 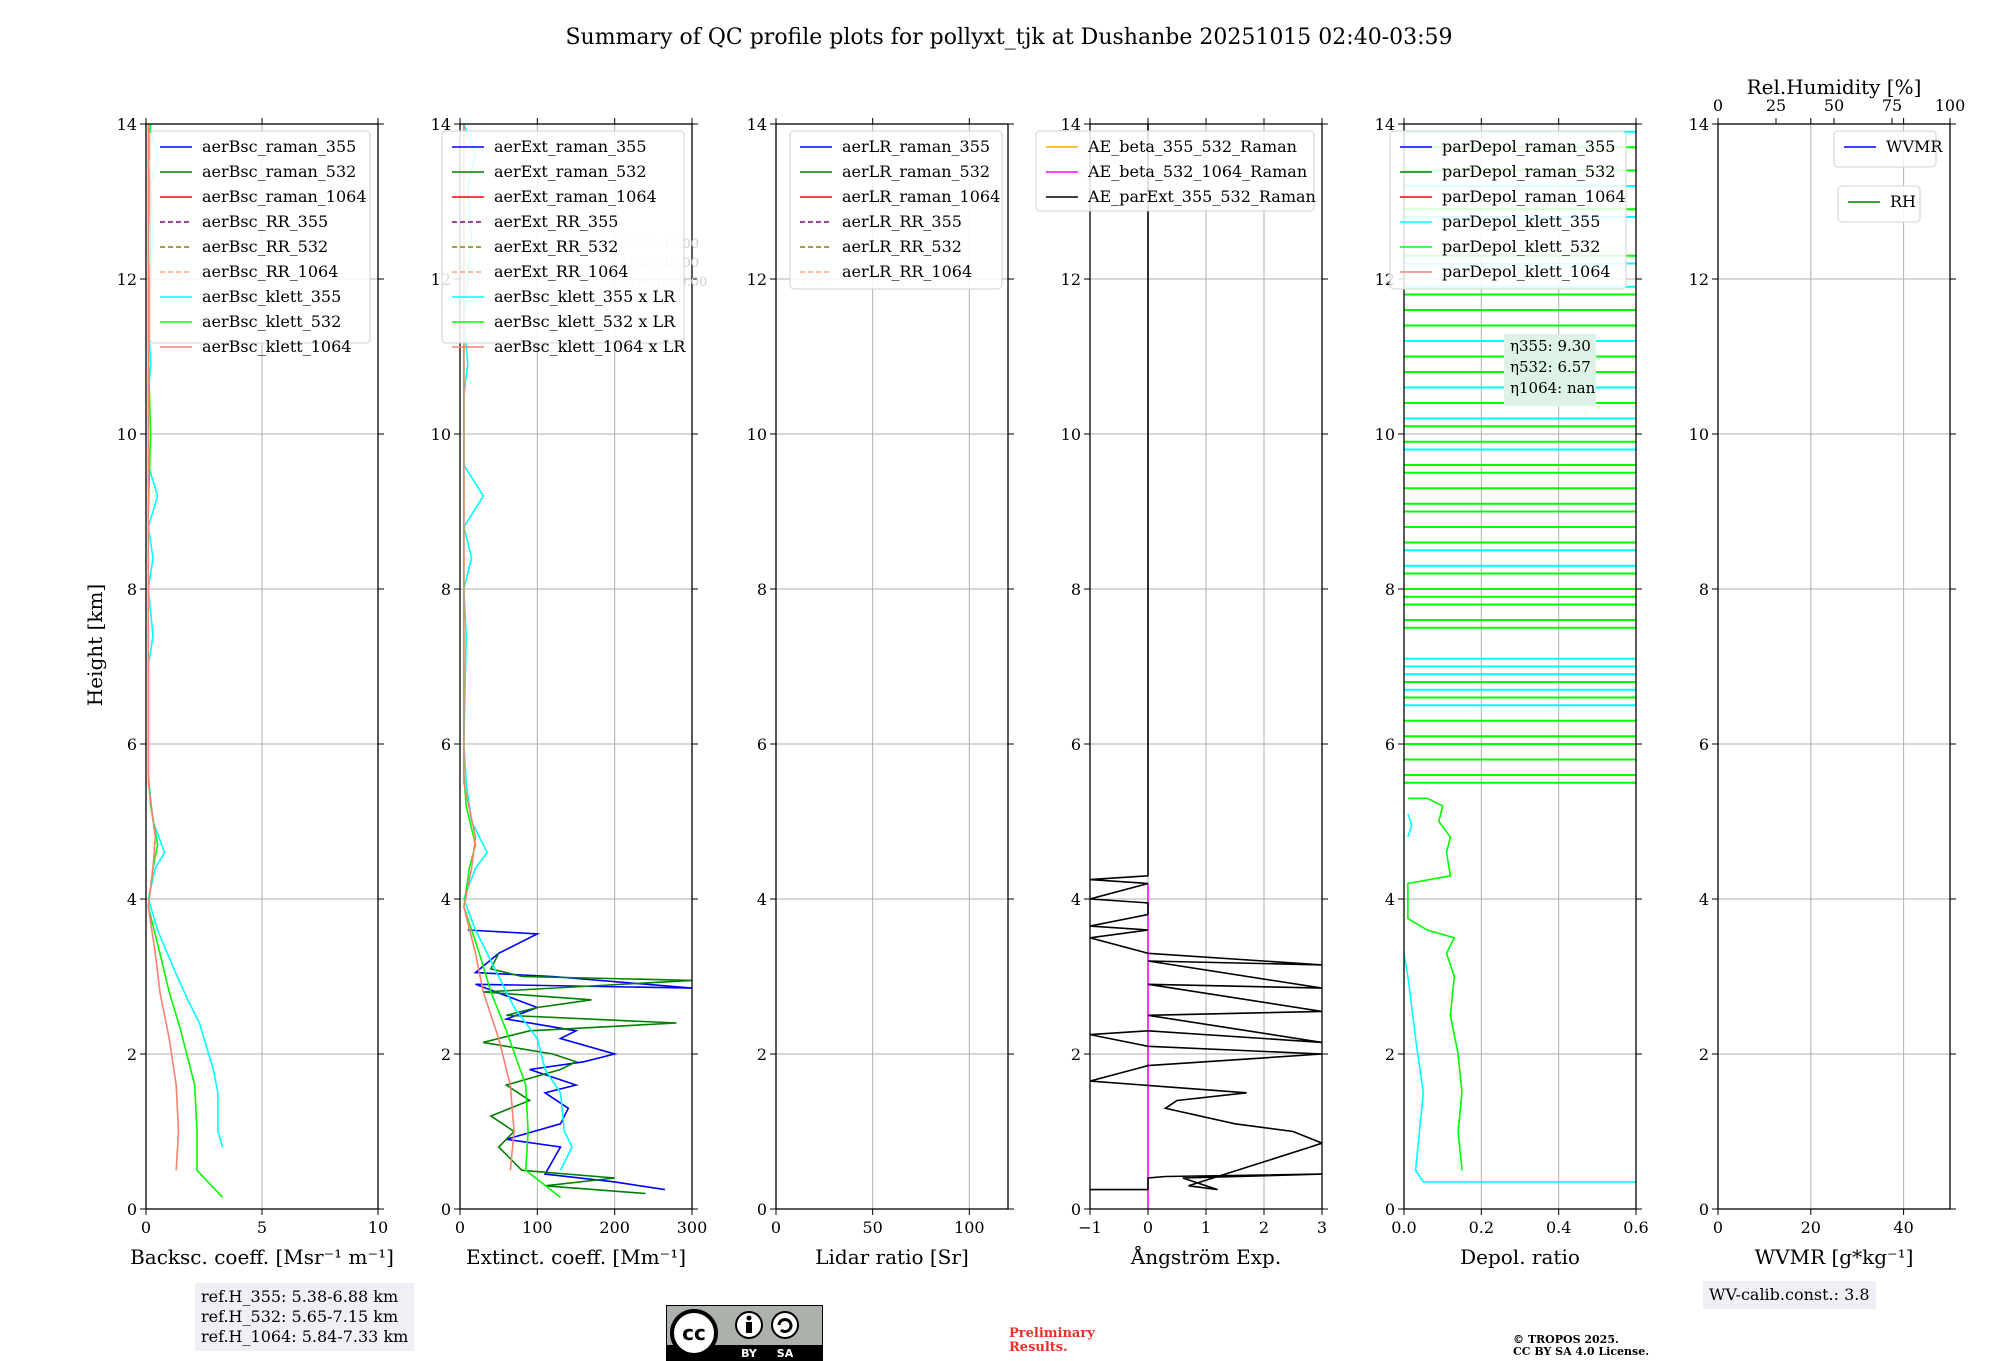 I want to click on preliminary-results-note: Preliminary Results., so click(x=1052, y=1341).